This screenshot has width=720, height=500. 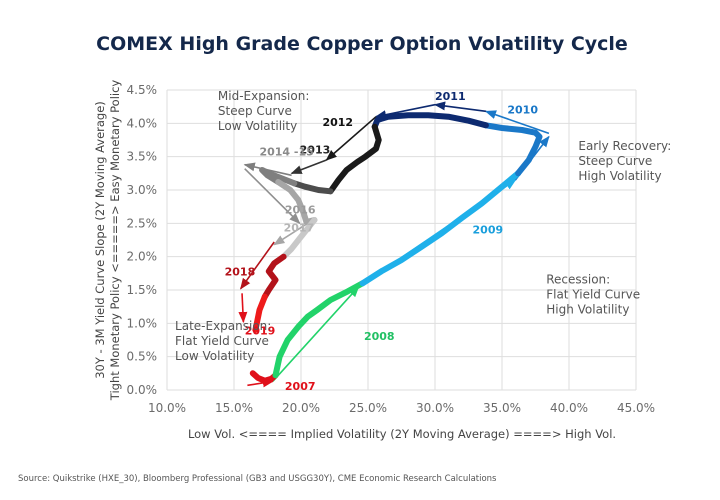 What do you see at coordinates (142, 223) in the screenshot?
I see `y-tick-label: 2.5%` at bounding box center [142, 223].